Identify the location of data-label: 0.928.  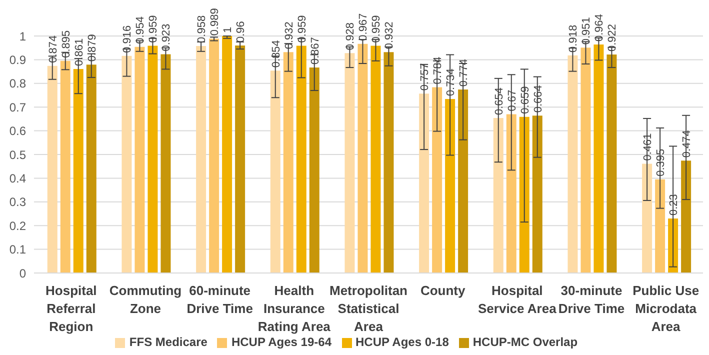
(350, 36).